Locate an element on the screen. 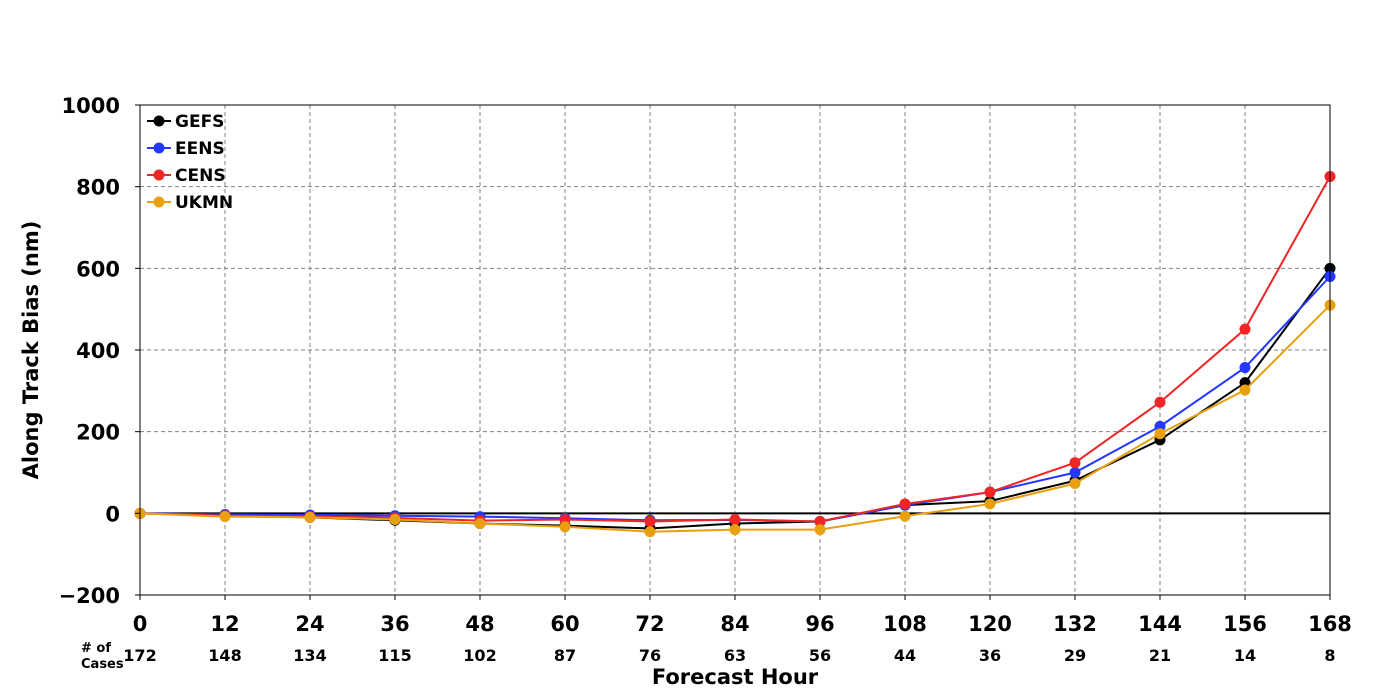 The height and width of the screenshot is (700, 1400). legend-item-ukmn: UKMN is located at coordinates (190, 203).